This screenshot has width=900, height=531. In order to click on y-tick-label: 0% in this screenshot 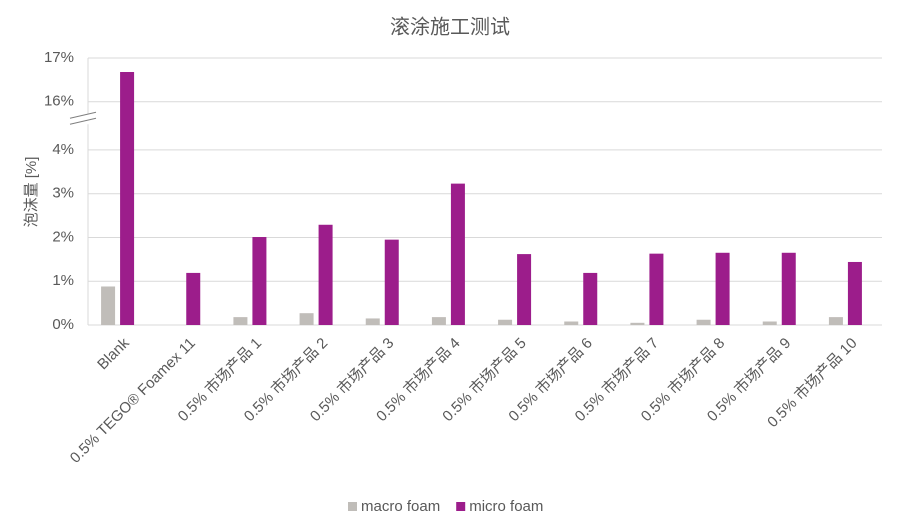, I will do `click(63, 324)`.